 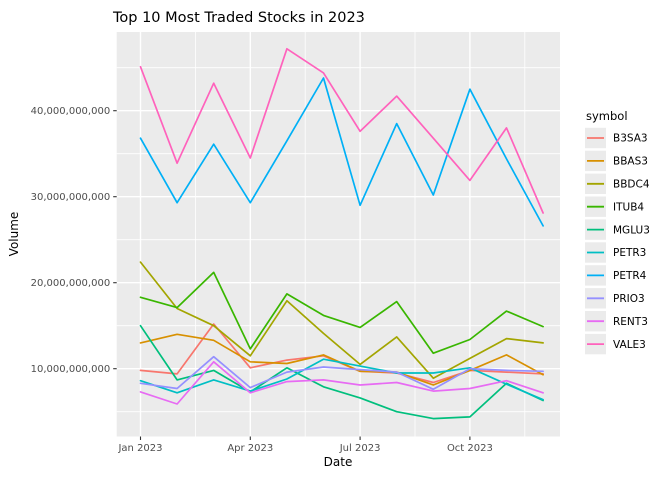 What do you see at coordinates (630, 162) in the screenshot?
I see `legend-label-BBAS3: BBAS3` at bounding box center [630, 162].